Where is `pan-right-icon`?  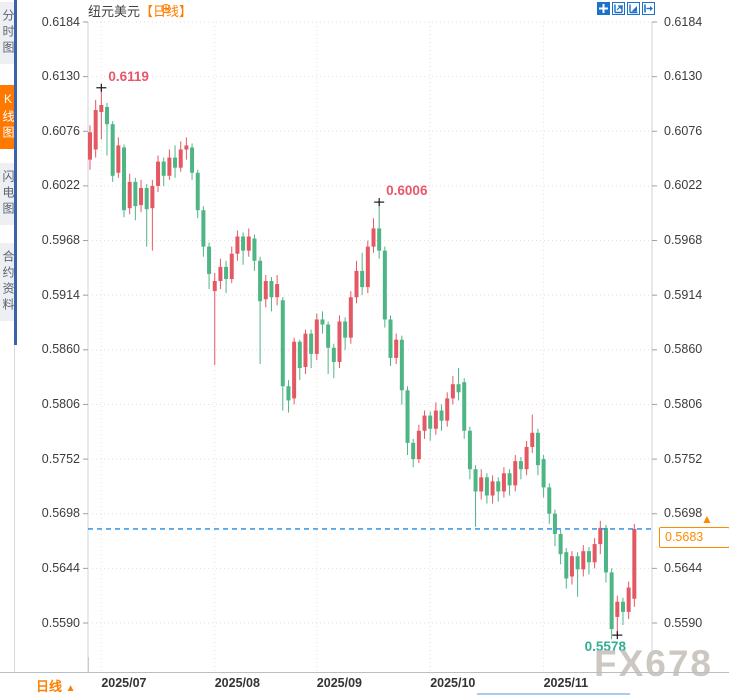
pan-right-icon is located at coordinates (648, 8).